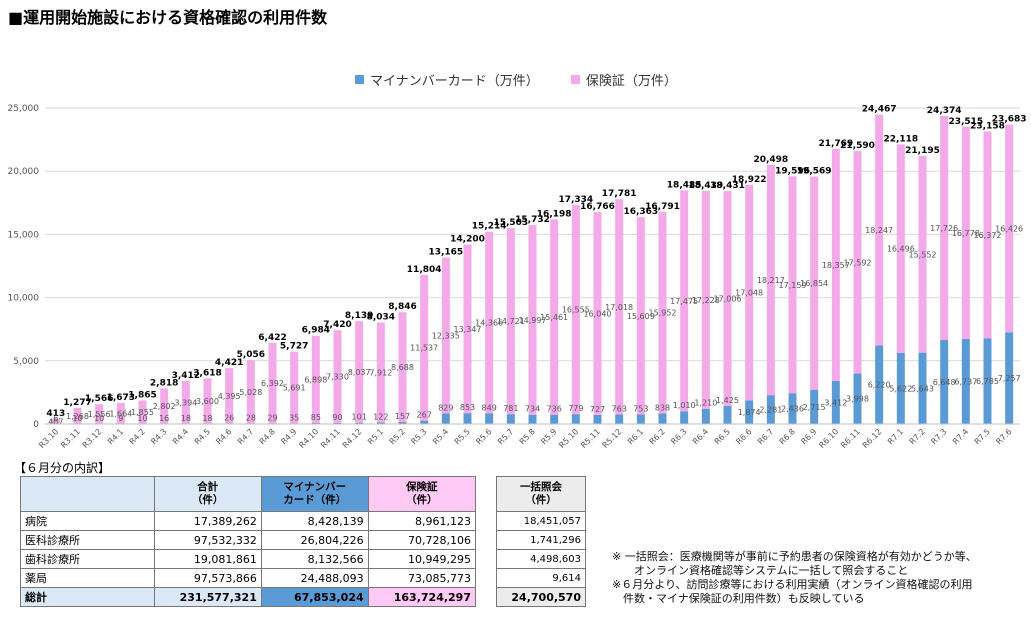 This screenshot has width=1031, height=618. I want to click on mynumber-label: 18, so click(186, 418).